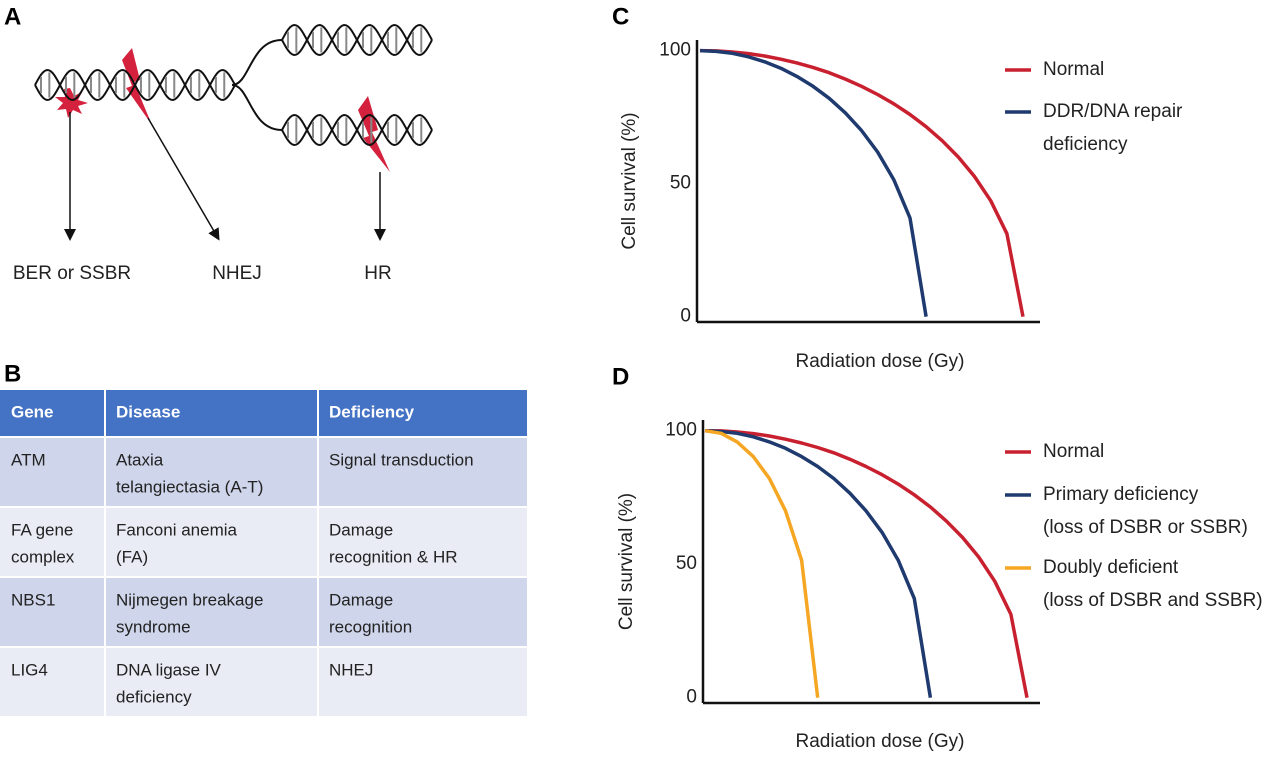 The height and width of the screenshot is (762, 1280). I want to click on table-cell: Fanconi anemia, so click(177, 529).